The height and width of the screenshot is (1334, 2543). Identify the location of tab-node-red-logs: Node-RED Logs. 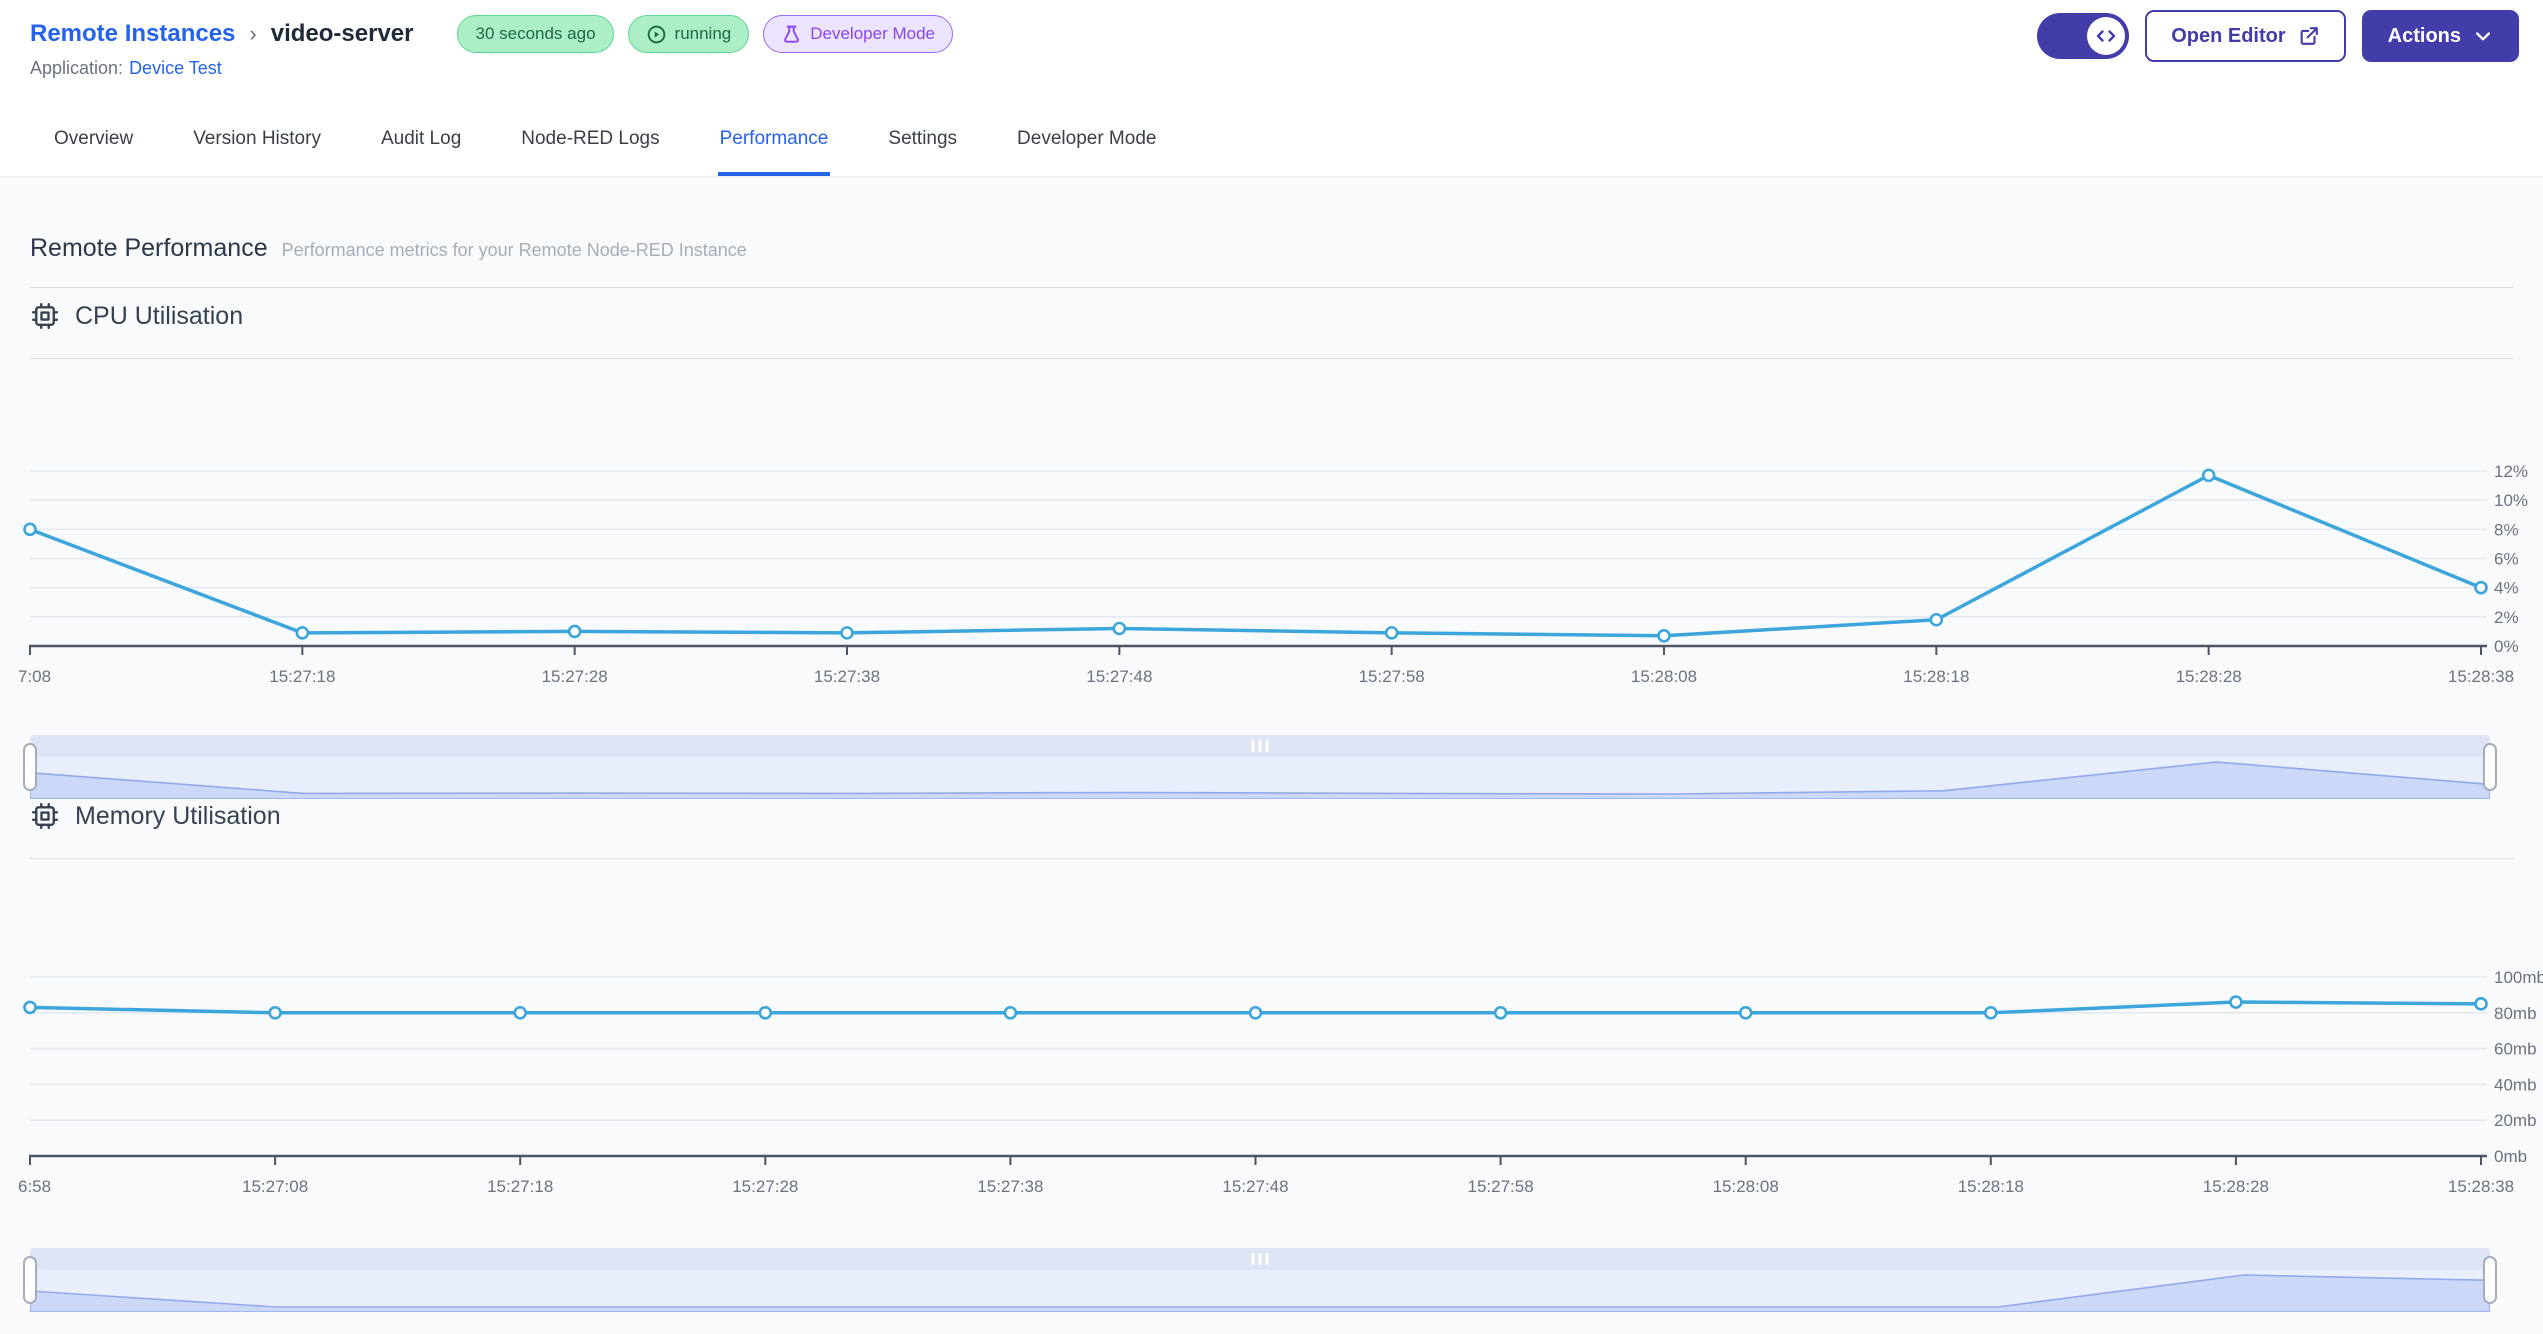
(590, 138).